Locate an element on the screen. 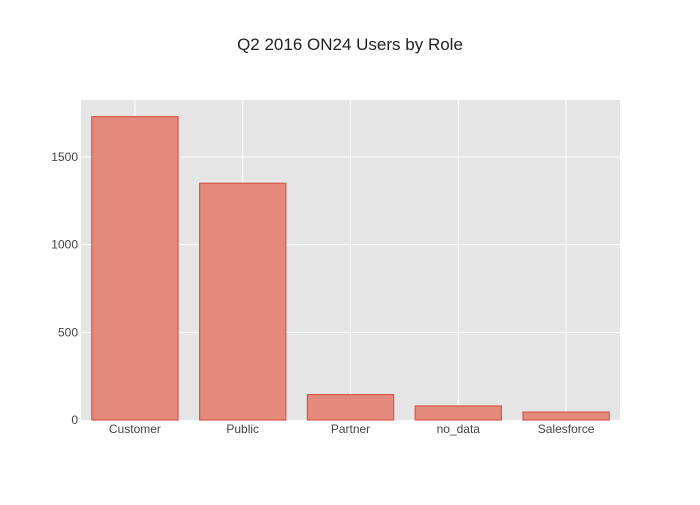 The width and height of the screenshot is (700, 505). y-axis-ticks: 0 500 1000 1500 is located at coordinates (64, 288).